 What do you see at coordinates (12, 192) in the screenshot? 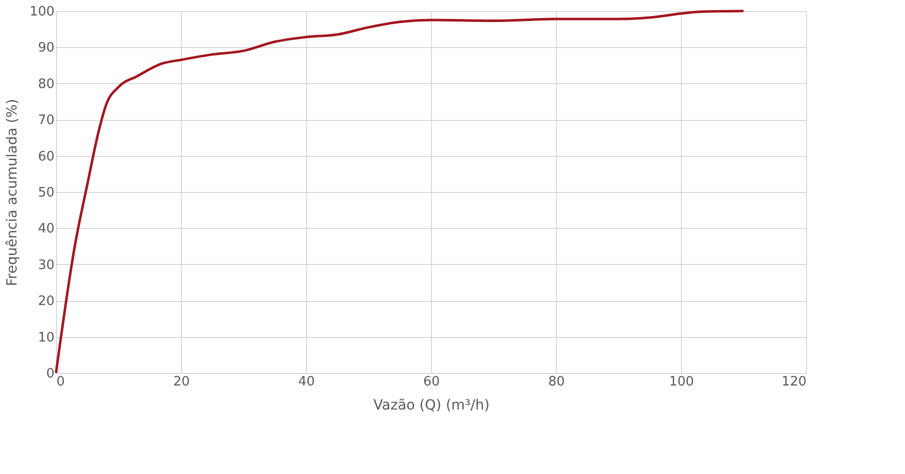
I see `y-axis-title: Frequência acumulada (%)` at bounding box center [12, 192].